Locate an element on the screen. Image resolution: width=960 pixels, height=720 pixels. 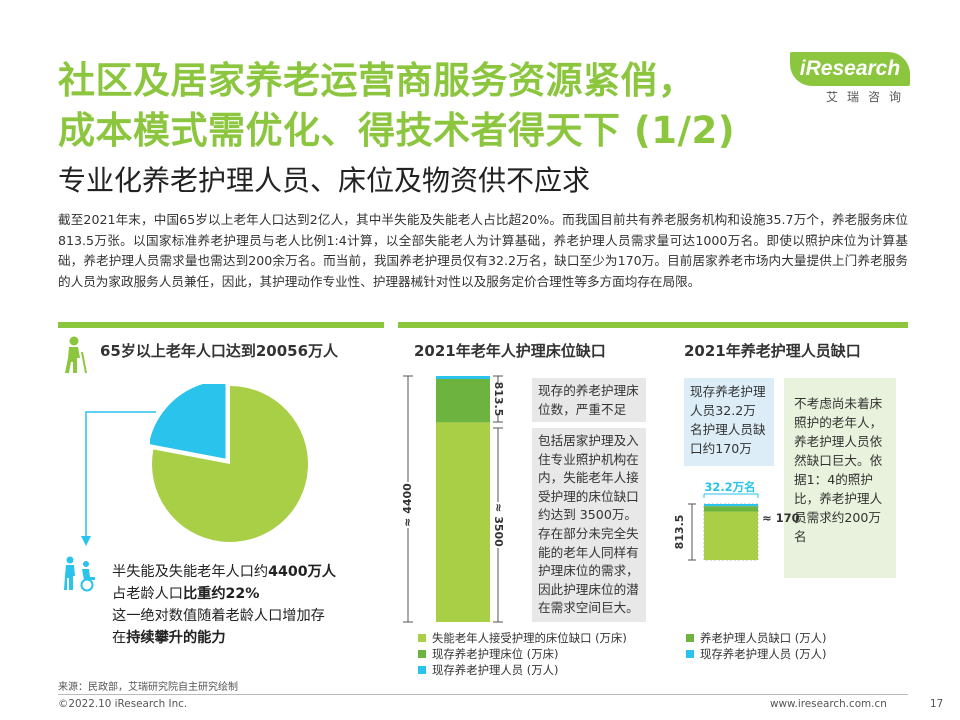
staff-gap-label: ≈ 170 is located at coordinates (781, 518).